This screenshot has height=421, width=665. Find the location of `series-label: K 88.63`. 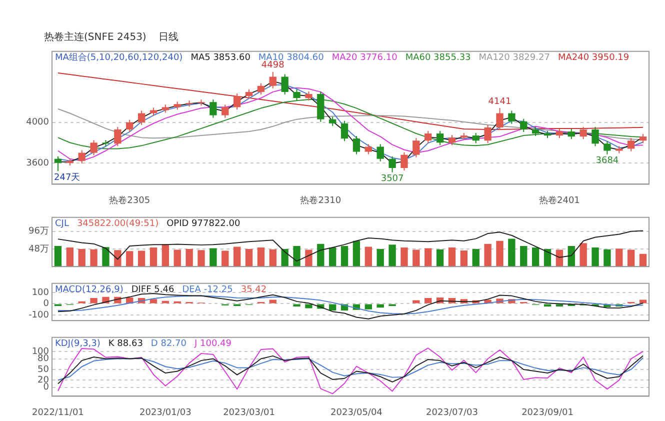

series-label: K 88.63 is located at coordinates (125, 344).